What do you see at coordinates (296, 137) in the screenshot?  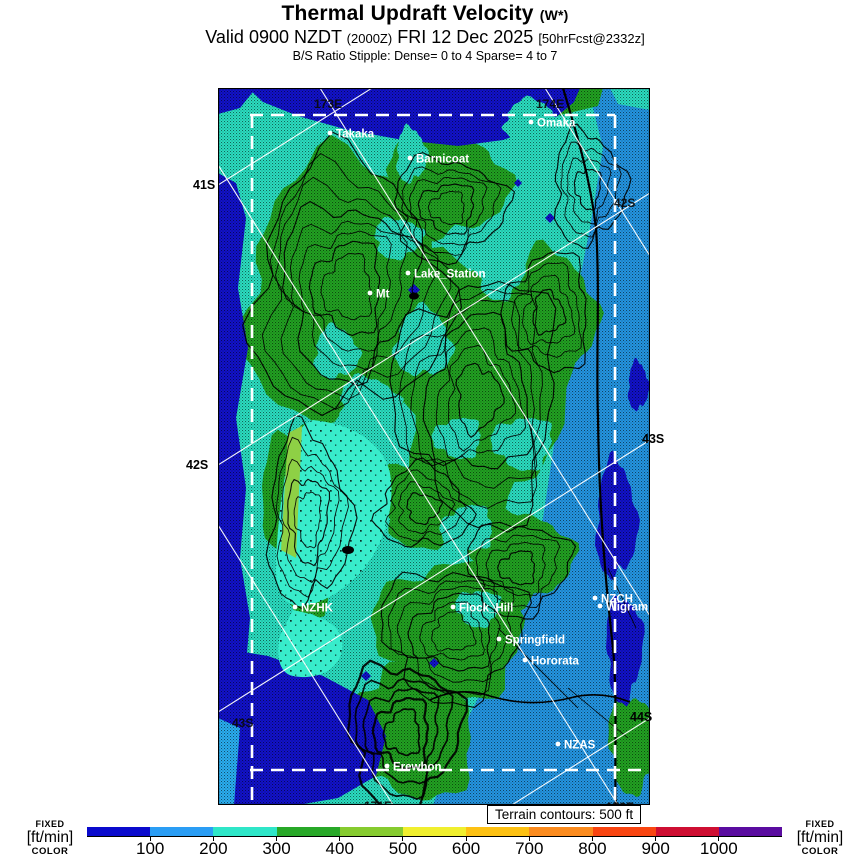 I see `latitude-line` at bounding box center [296, 137].